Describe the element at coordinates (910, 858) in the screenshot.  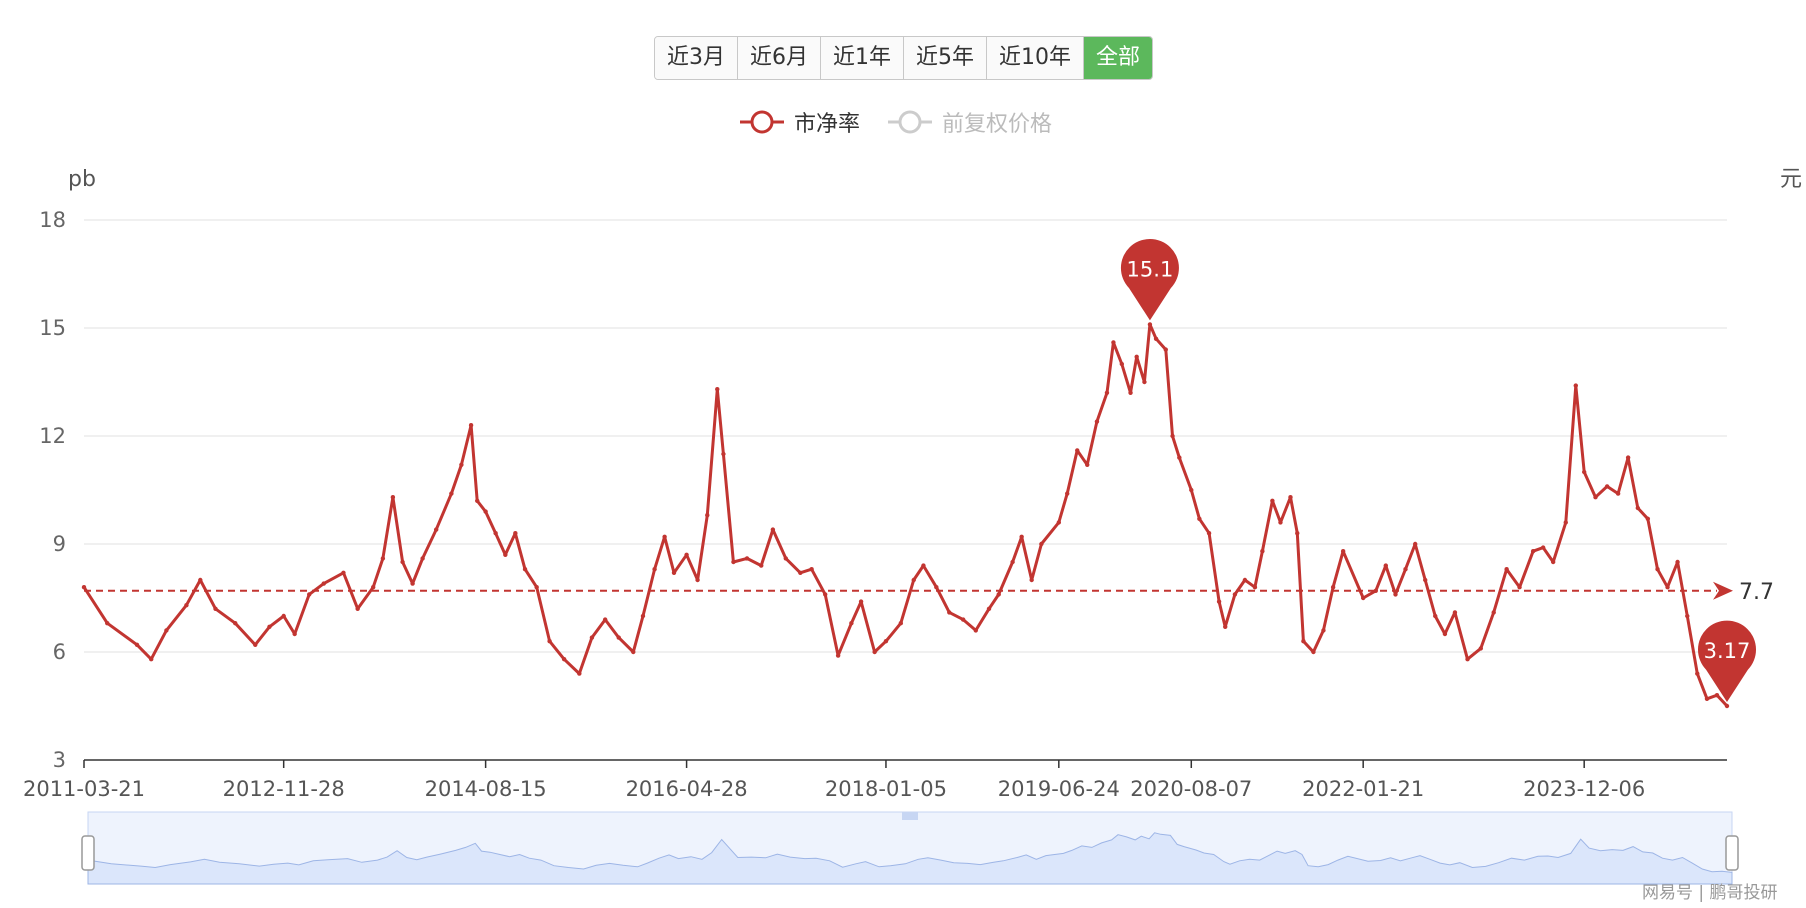
I see `zoom-preview-area` at that location.